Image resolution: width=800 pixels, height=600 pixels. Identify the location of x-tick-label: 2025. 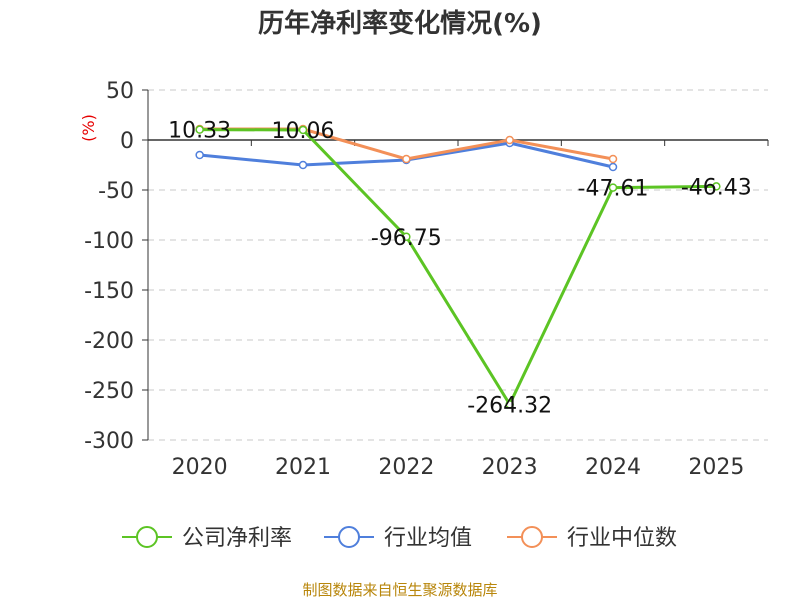
(716, 467).